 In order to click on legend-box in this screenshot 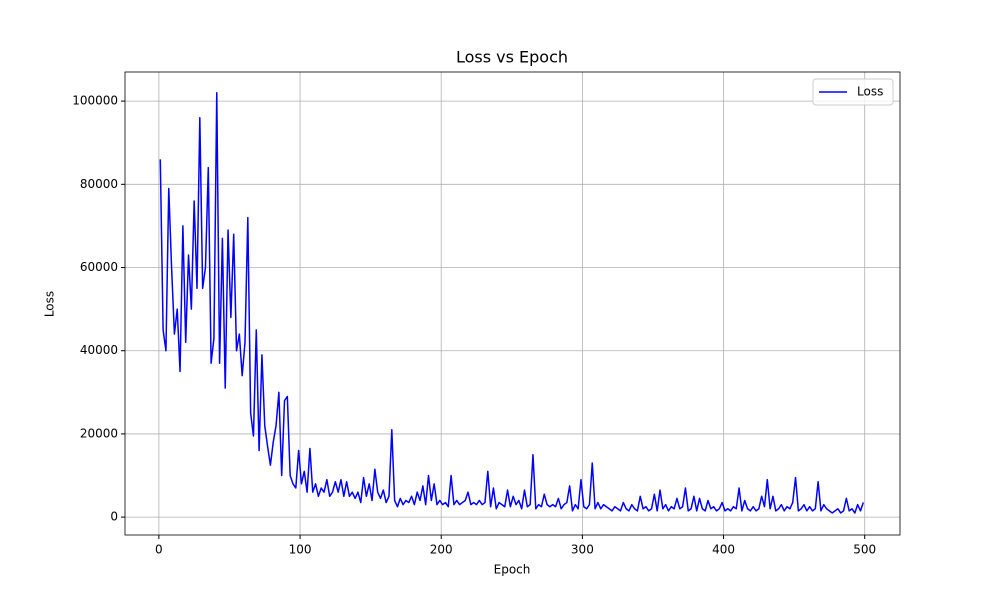, I will do `click(853, 92)`.